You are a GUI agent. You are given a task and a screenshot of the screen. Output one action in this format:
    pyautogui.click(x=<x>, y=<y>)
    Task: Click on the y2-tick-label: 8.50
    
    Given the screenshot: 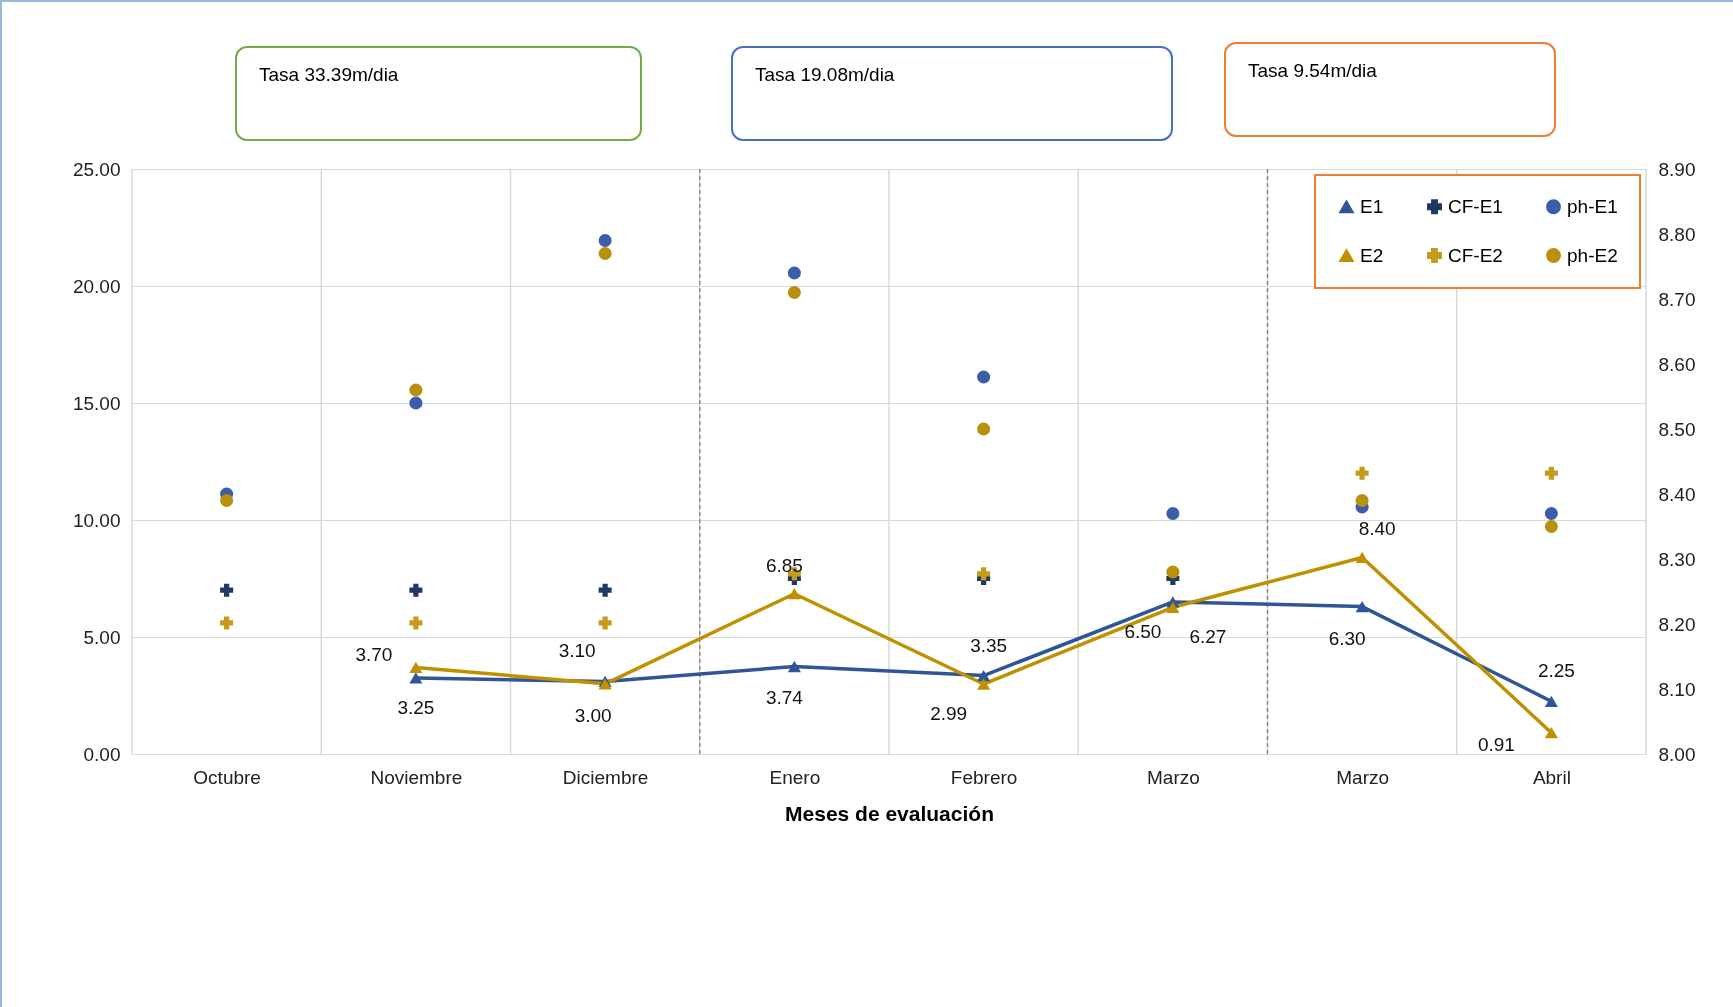 What is the action you would take?
    pyautogui.click(x=1677, y=429)
    